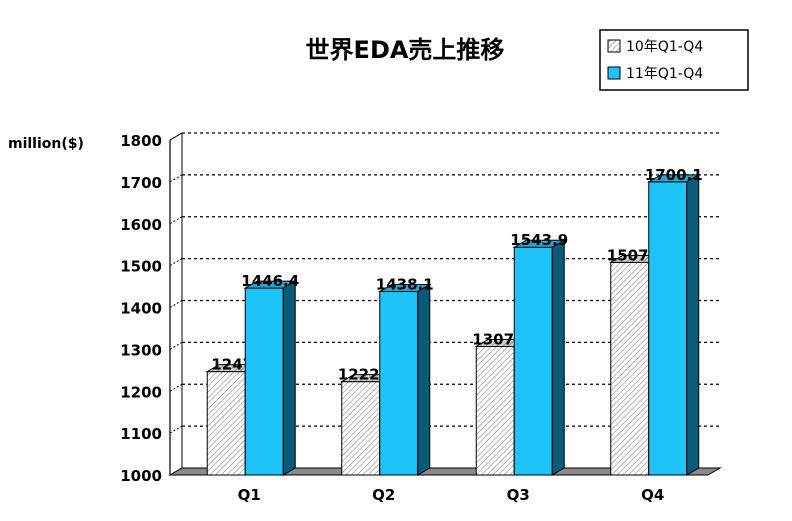 The image size is (792, 521). What do you see at coordinates (674, 175) in the screenshot?
I see `data-label: 1700.1` at bounding box center [674, 175].